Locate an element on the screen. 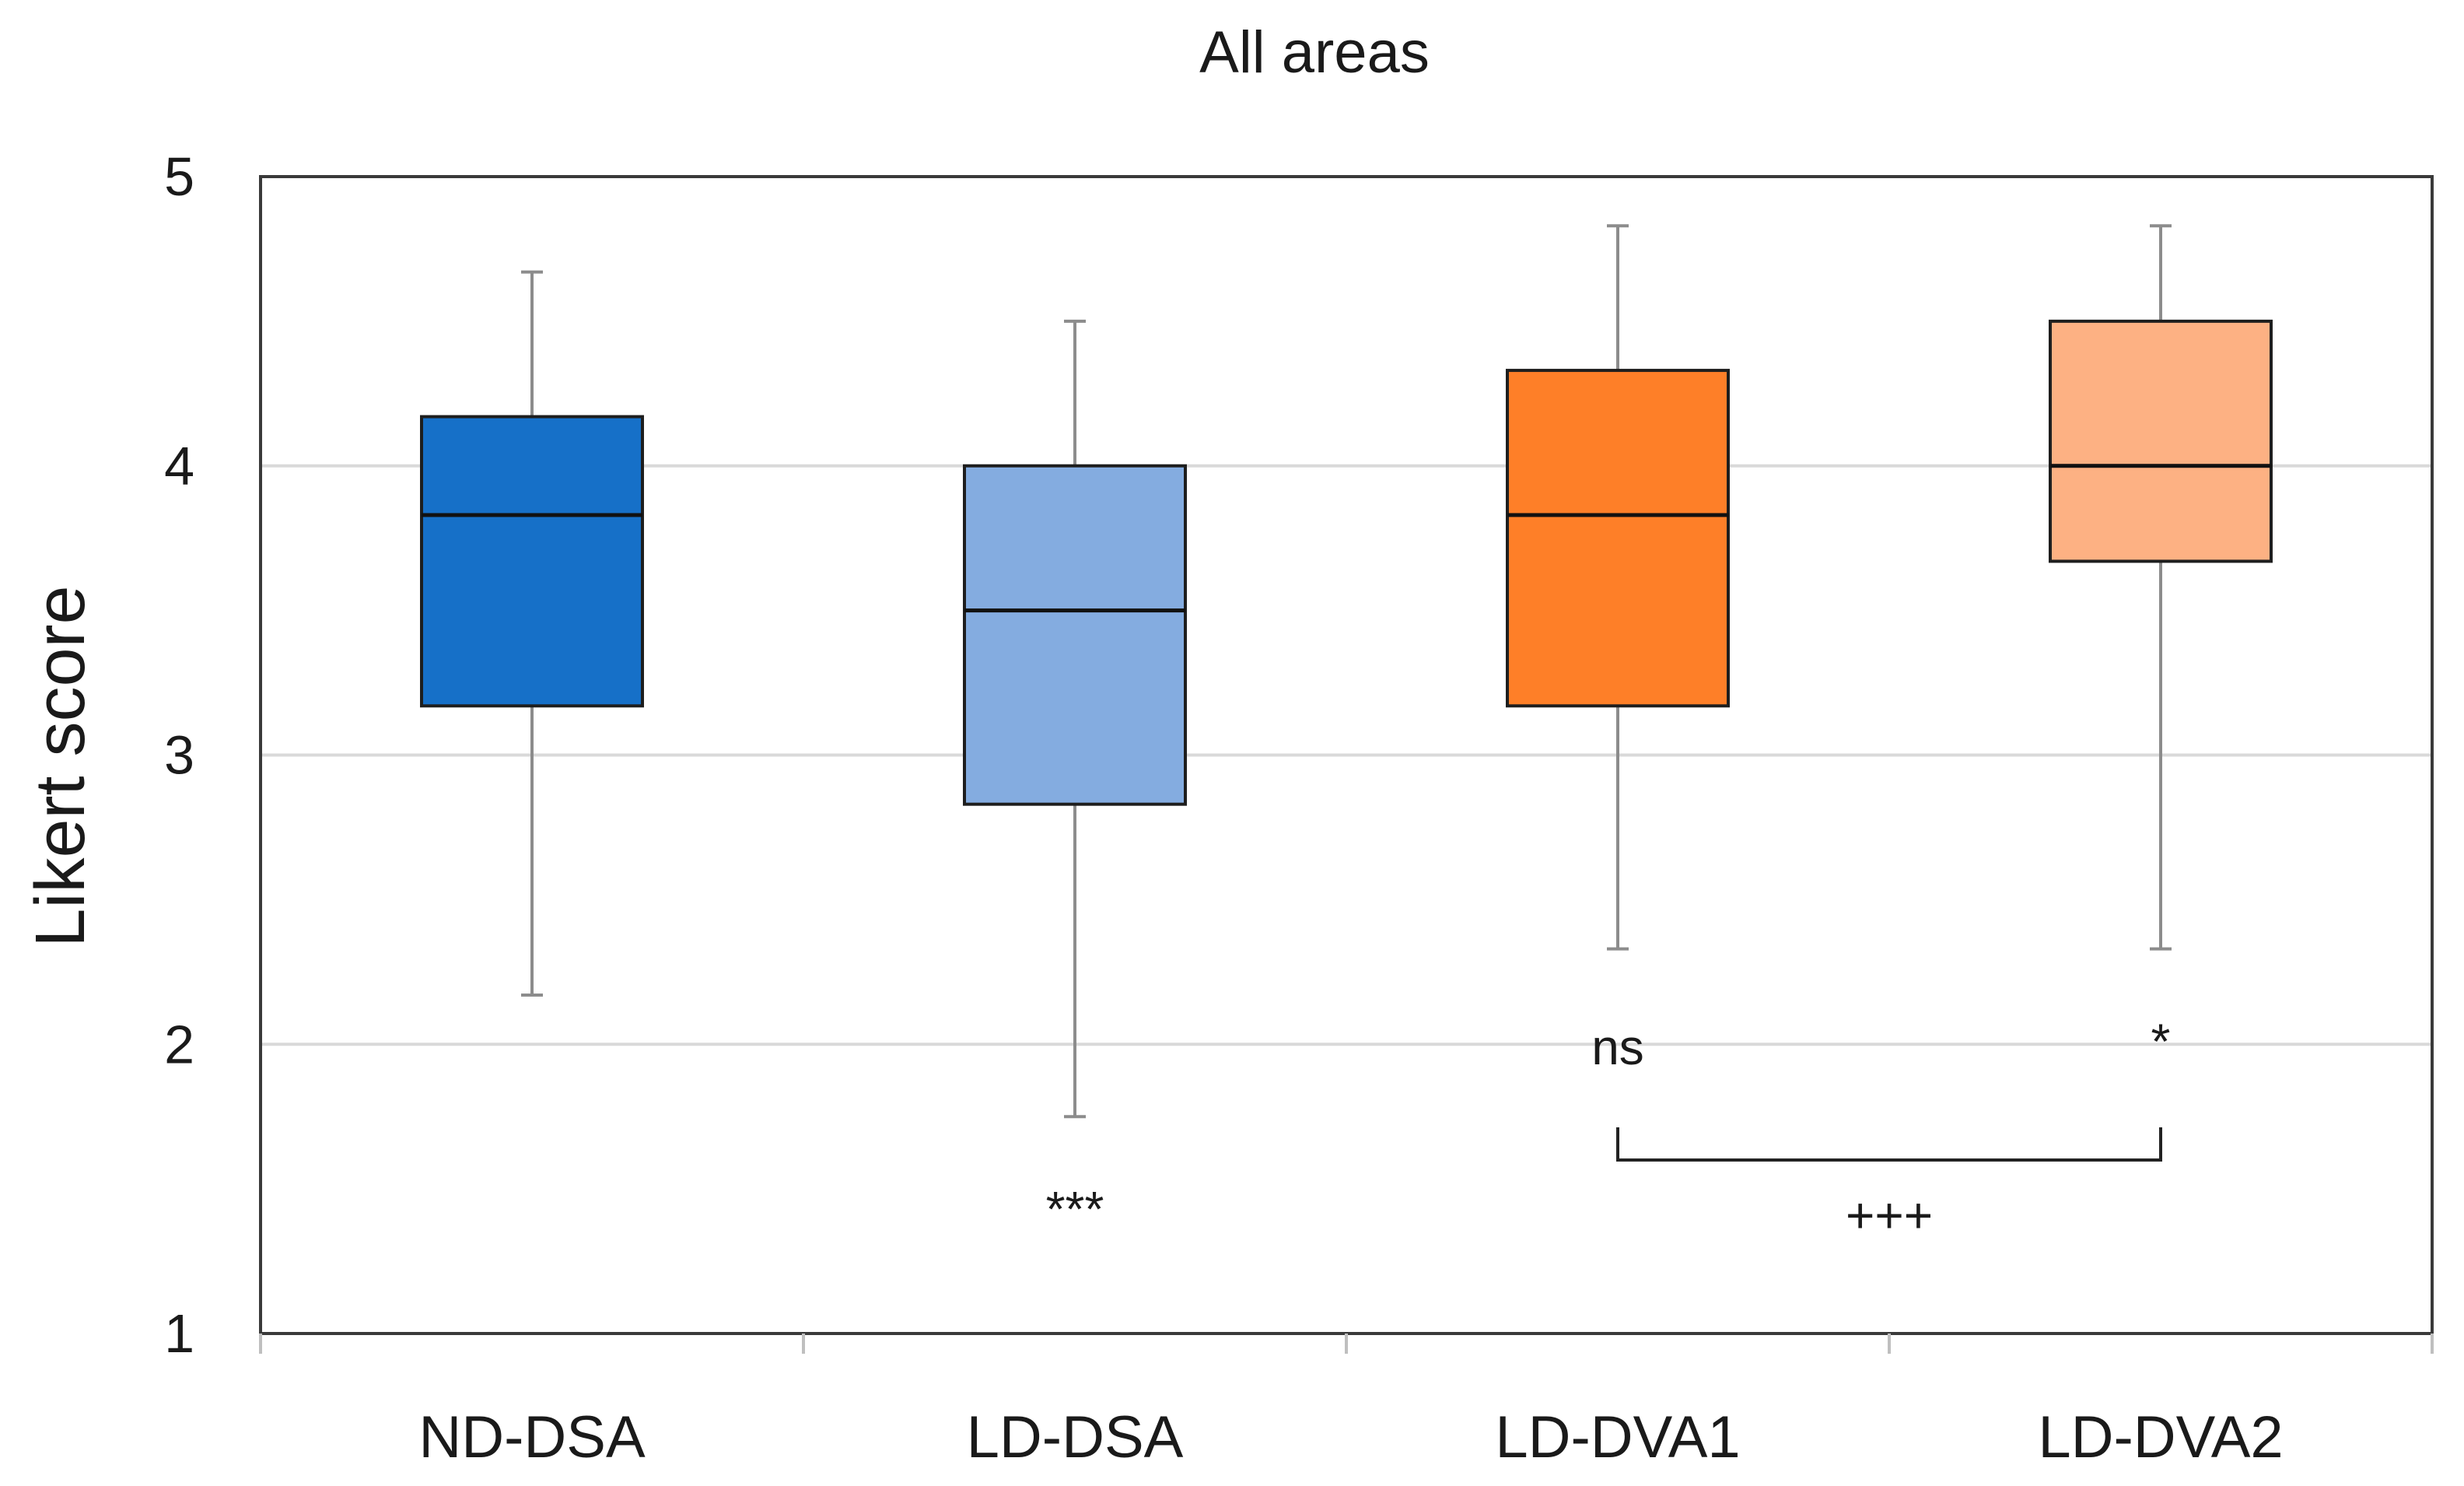 The image size is (2464, 1486). box-ld-dva2 is located at coordinates (2161, 587).